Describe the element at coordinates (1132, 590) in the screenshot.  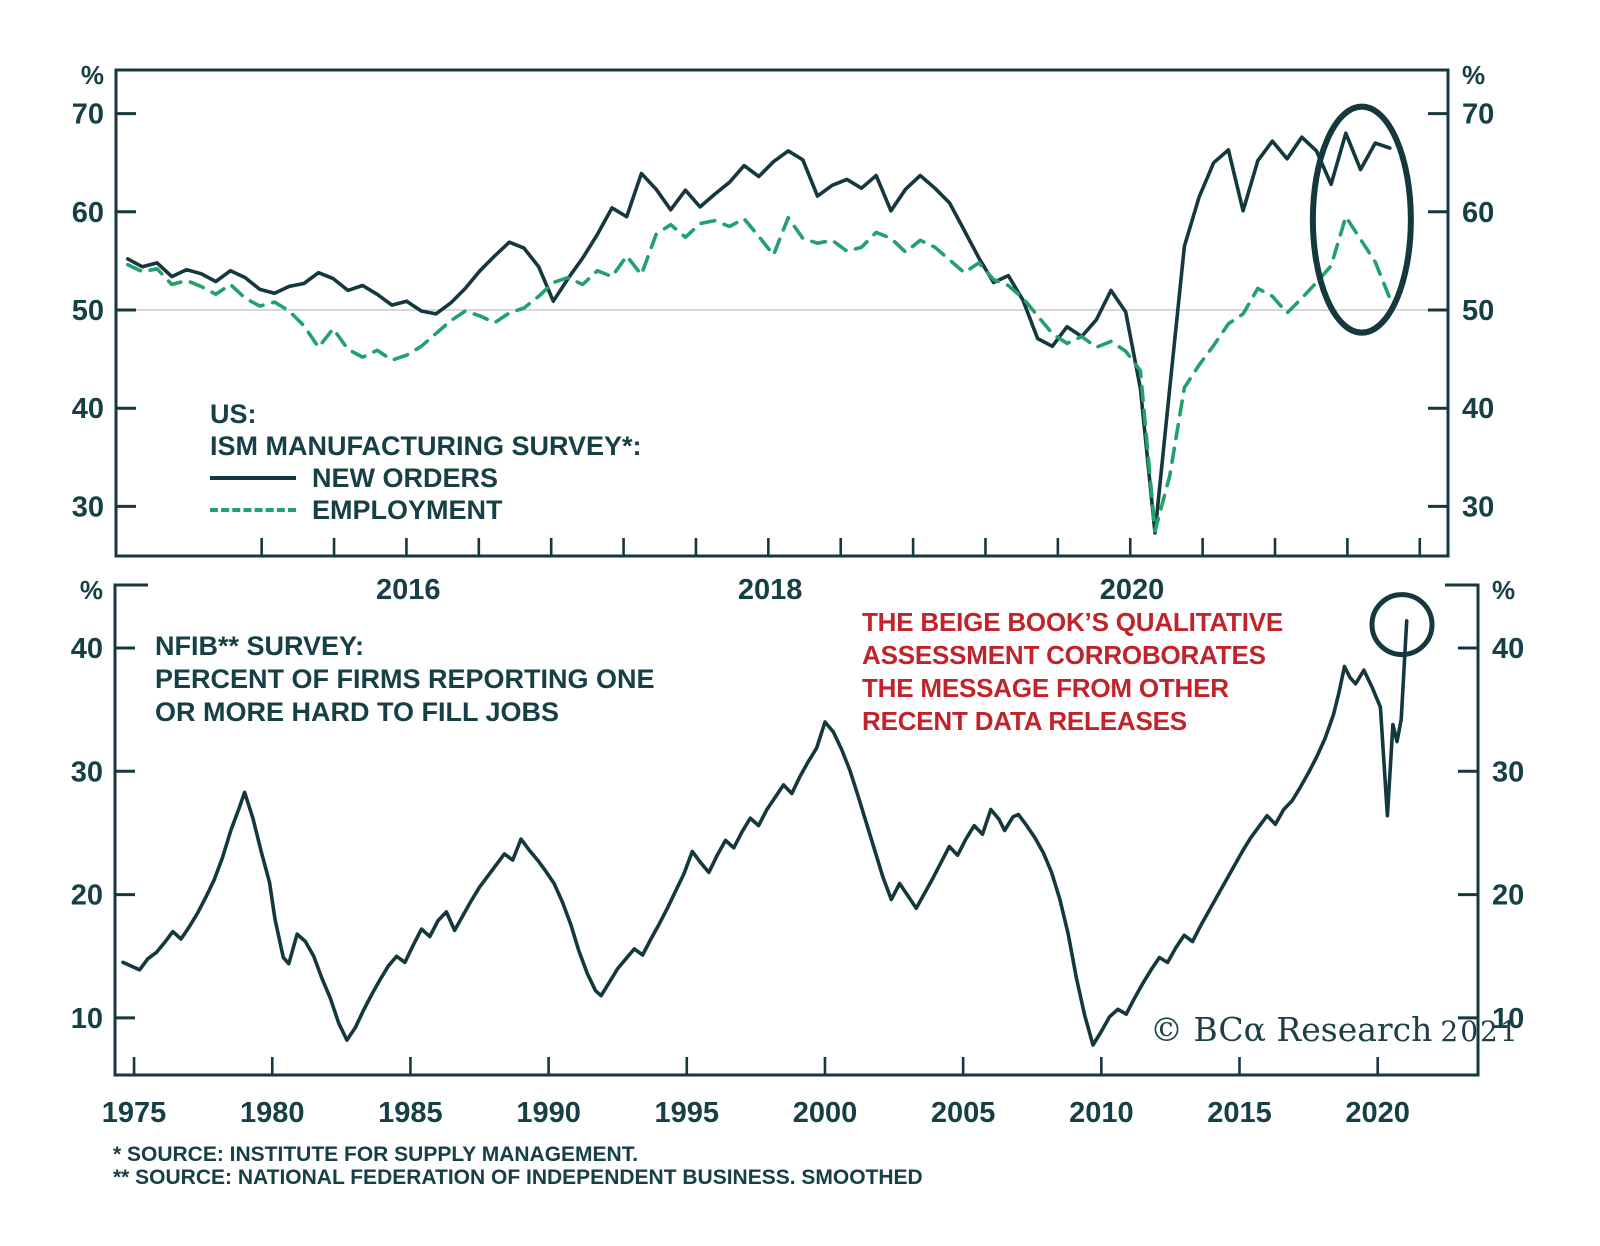
I see `ism-xtick-label: 2020` at that location.